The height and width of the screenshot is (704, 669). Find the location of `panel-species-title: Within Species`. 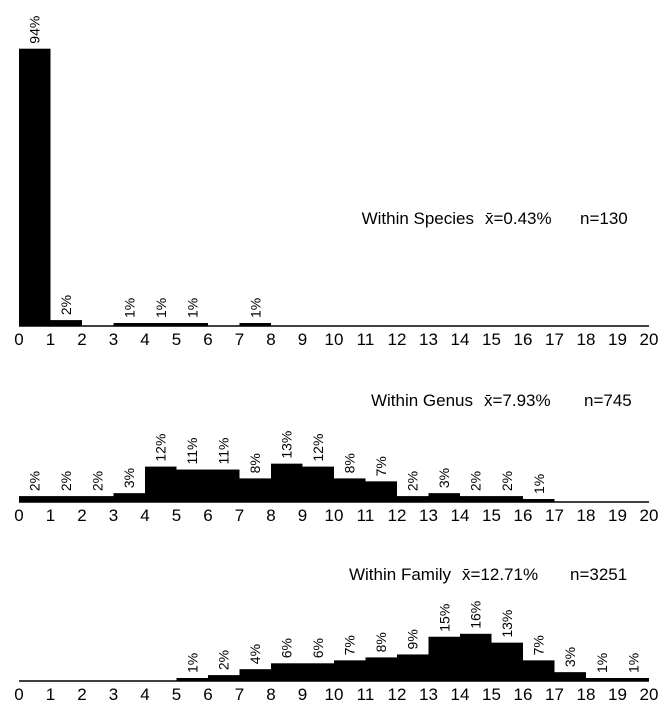

panel-species-title: Within Species is located at coordinates (418, 218).